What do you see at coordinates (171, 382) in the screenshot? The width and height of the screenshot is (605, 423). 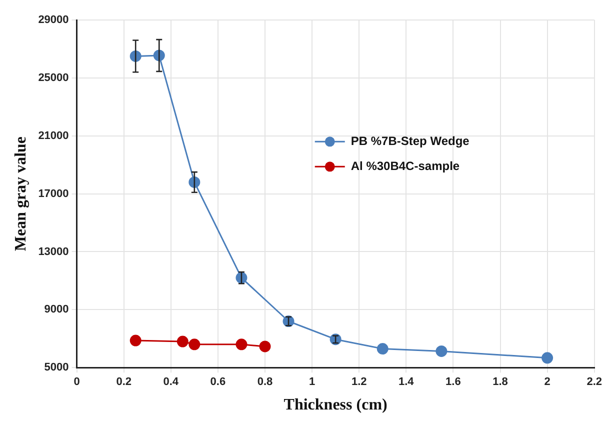 I see `x-tick-label: 0.4` at bounding box center [171, 382].